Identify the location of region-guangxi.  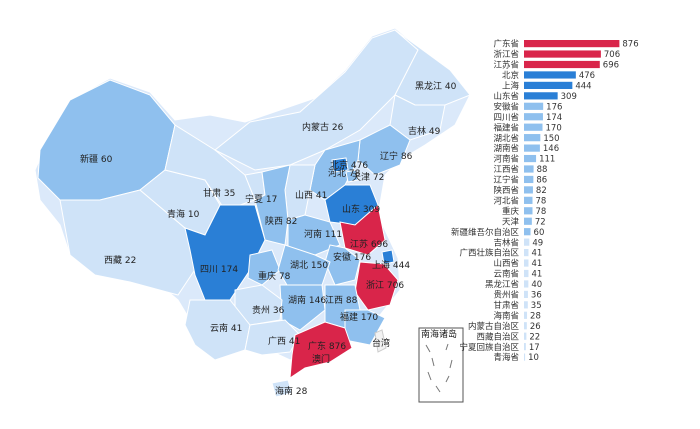
(272, 337).